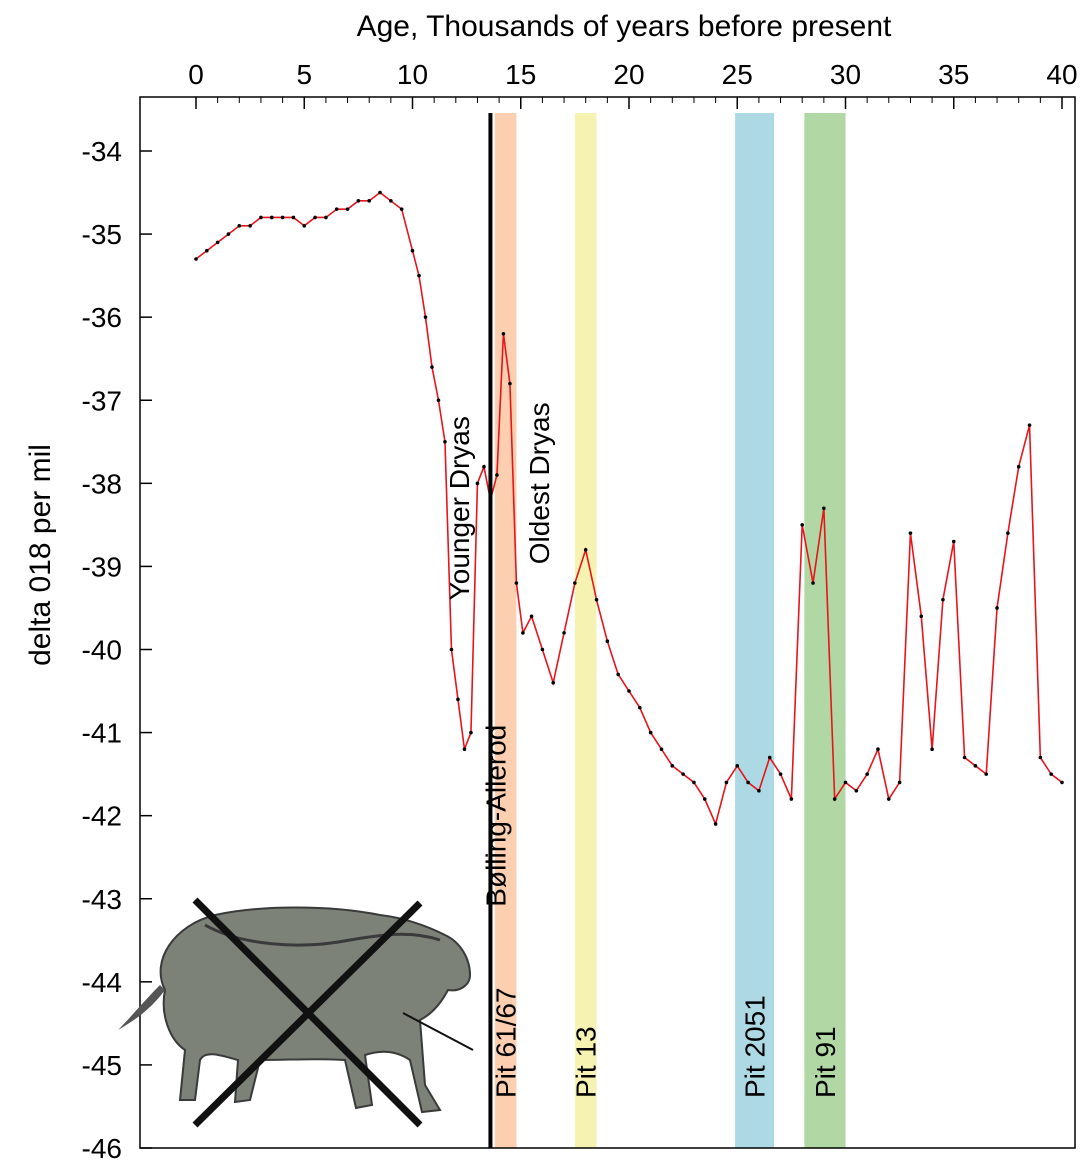 The height and width of the screenshot is (1161, 1086). I want to click on x-tick-label-7: 35, so click(953, 74).